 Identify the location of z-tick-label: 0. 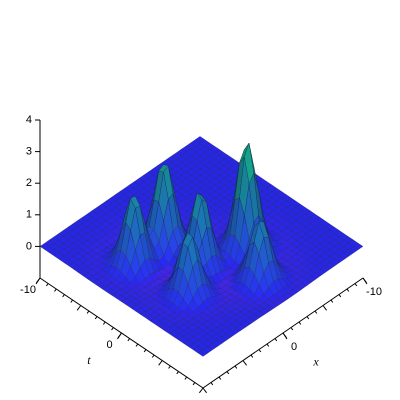
(29, 246).